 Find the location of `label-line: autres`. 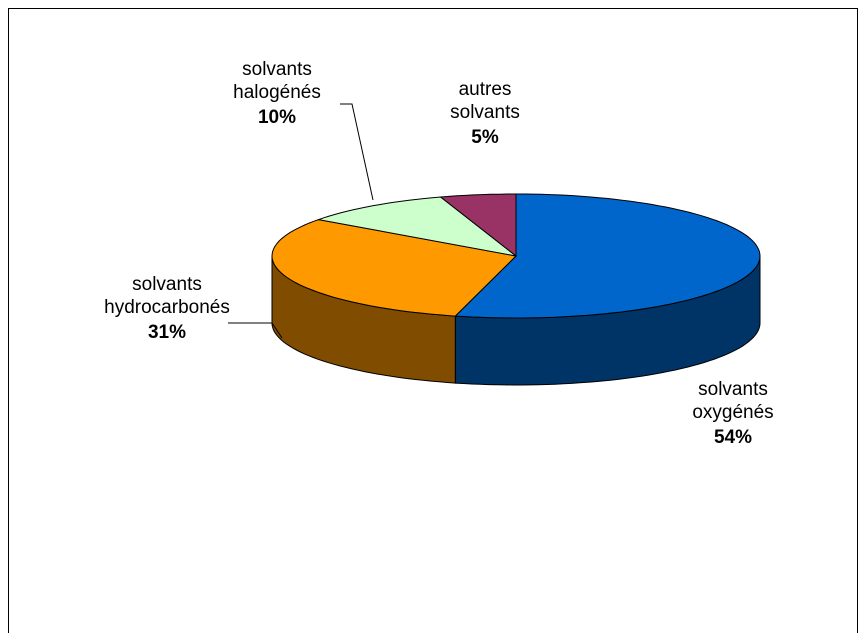

label-line: autres is located at coordinates (485, 89).